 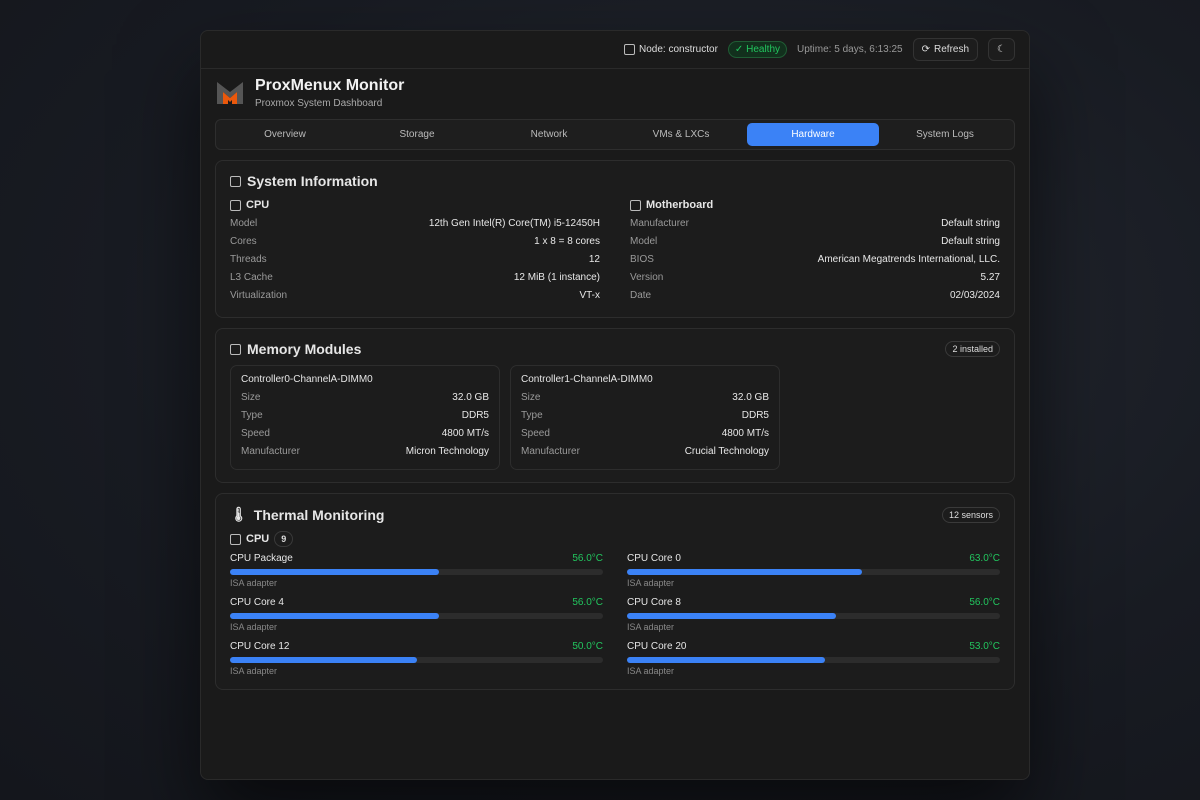 I want to click on card-title: Memory Modules, so click(x=304, y=349).